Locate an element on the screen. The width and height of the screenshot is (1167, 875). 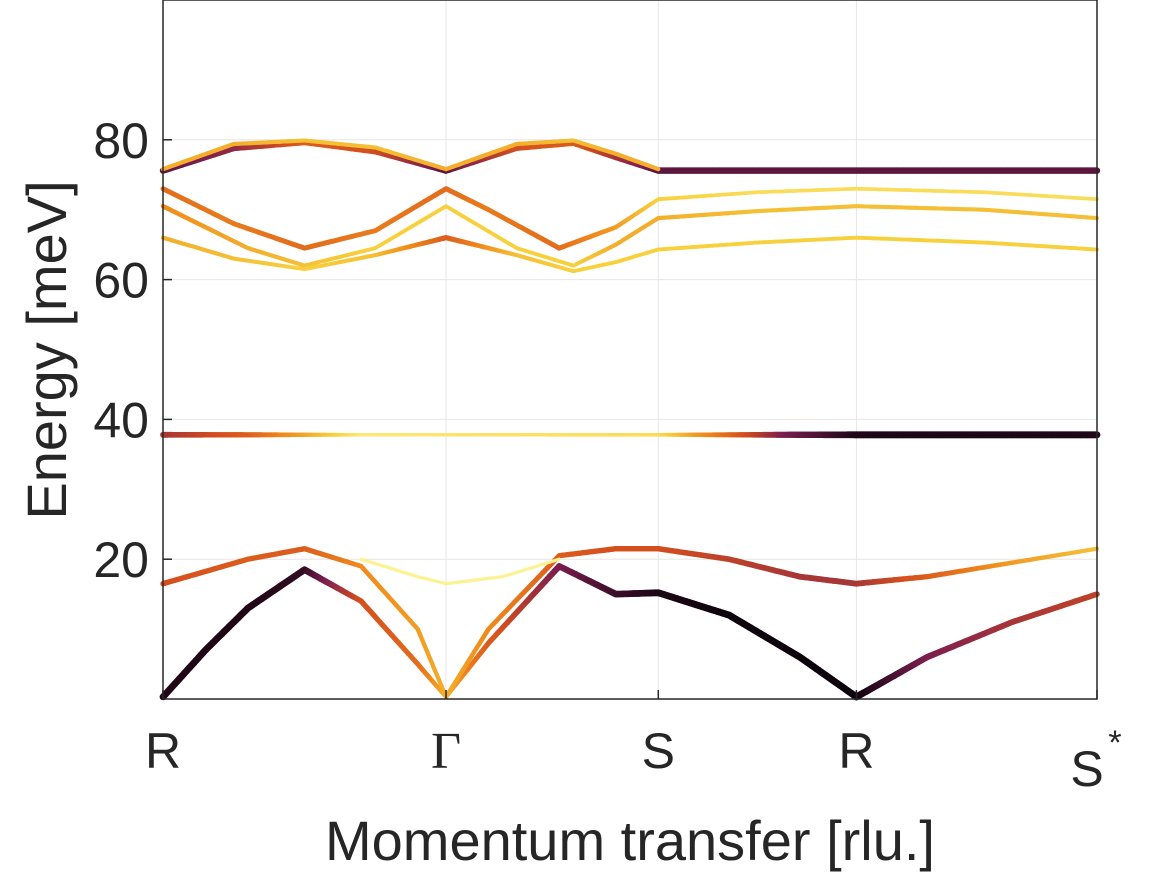
y-tick-label: 60 is located at coordinates (121, 281).